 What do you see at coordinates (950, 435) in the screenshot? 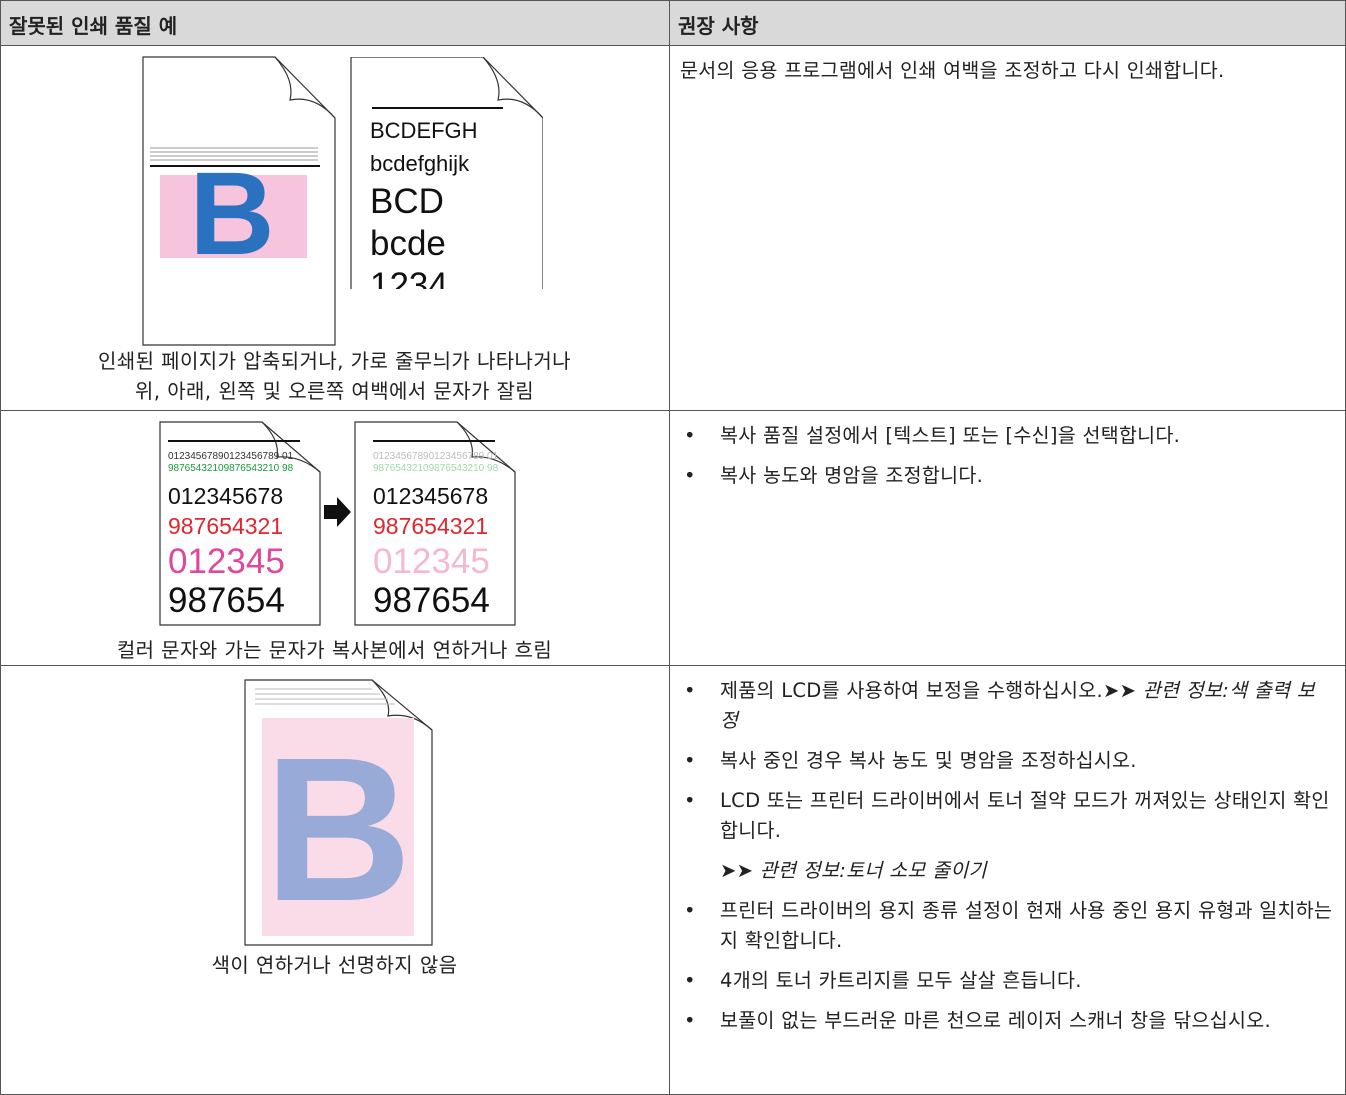
I see `item-text: 복사 품질 설정에서 [텍스트] 또는 [수신]을 선택합니다.` at bounding box center [950, 435].